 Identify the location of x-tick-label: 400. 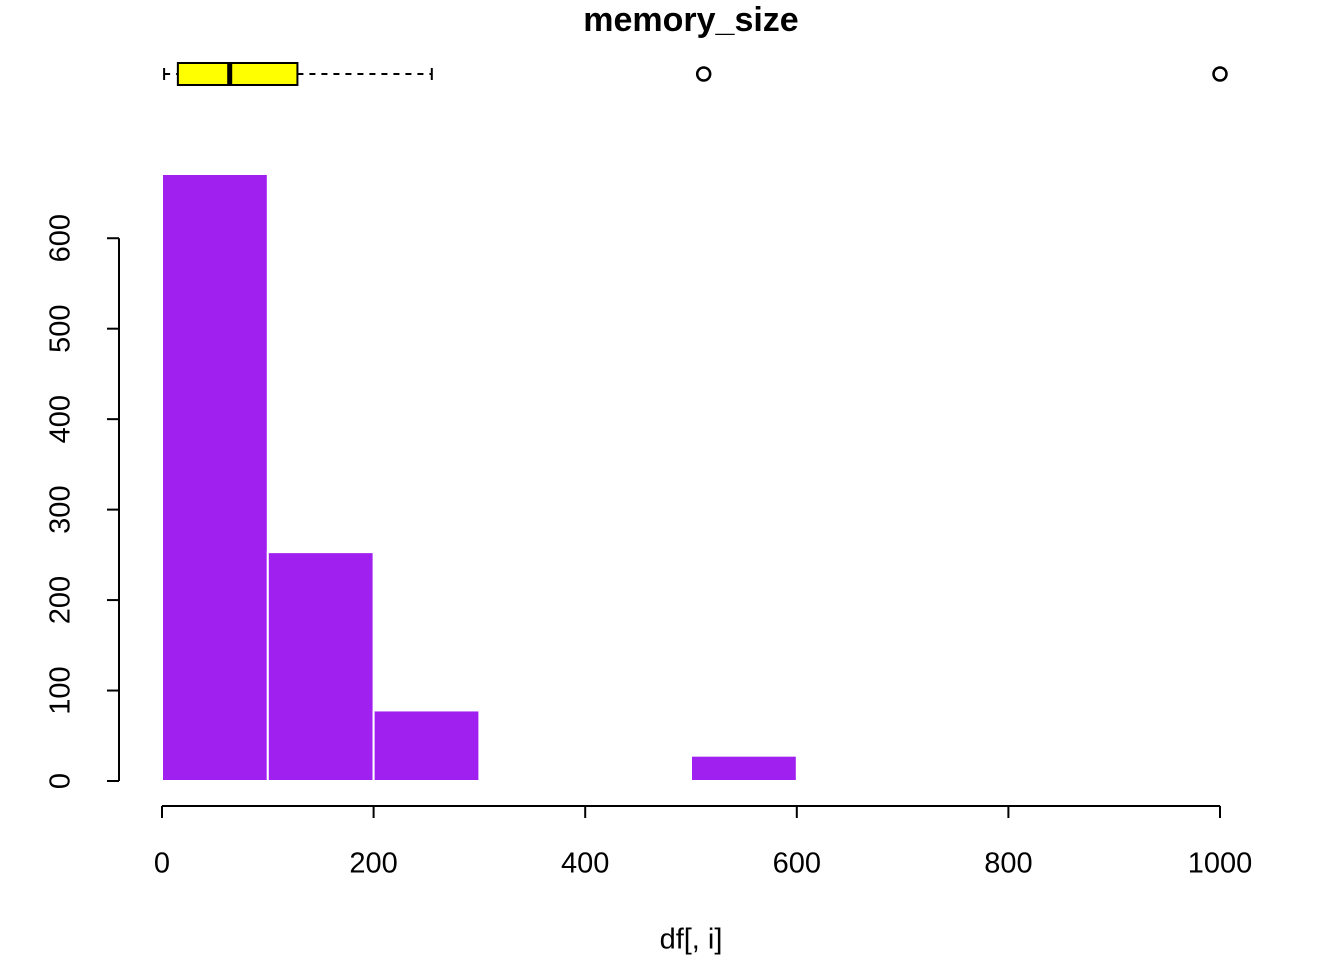
(585, 864).